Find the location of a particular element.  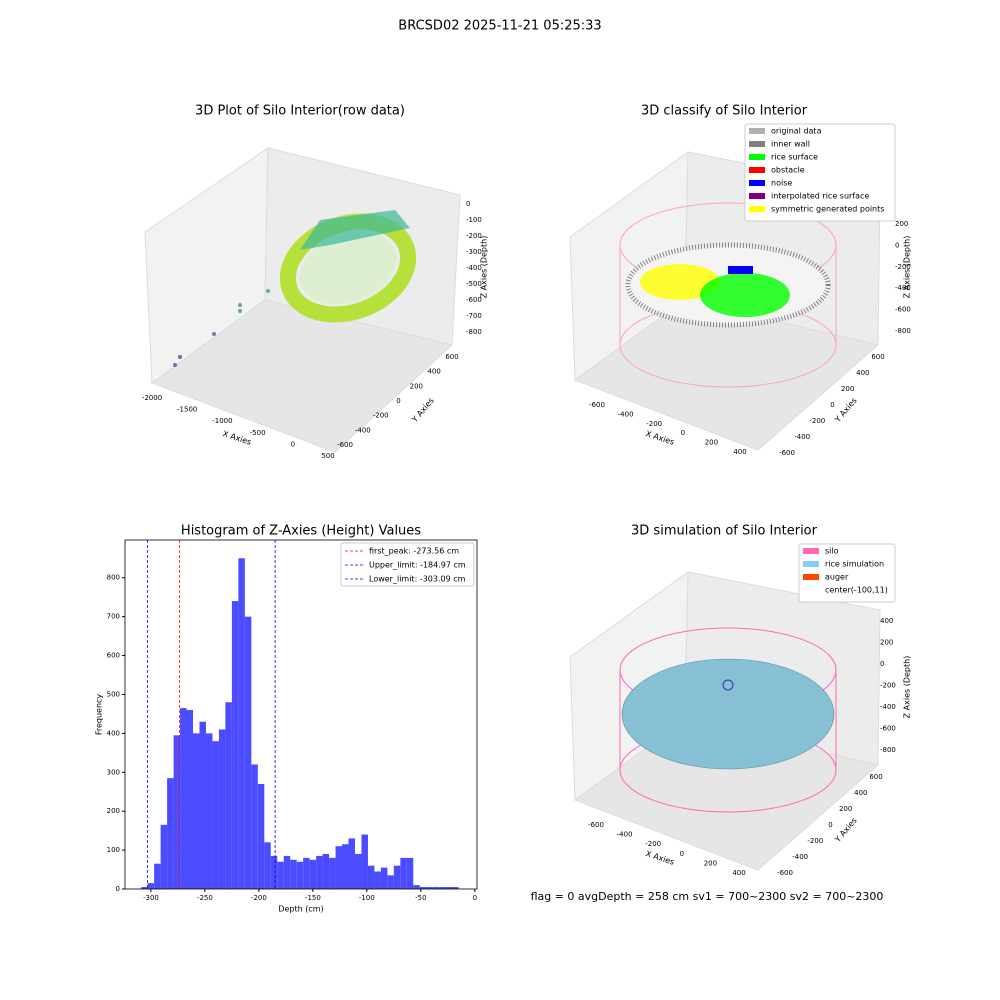

legend-label: obstacle is located at coordinates (788, 170).